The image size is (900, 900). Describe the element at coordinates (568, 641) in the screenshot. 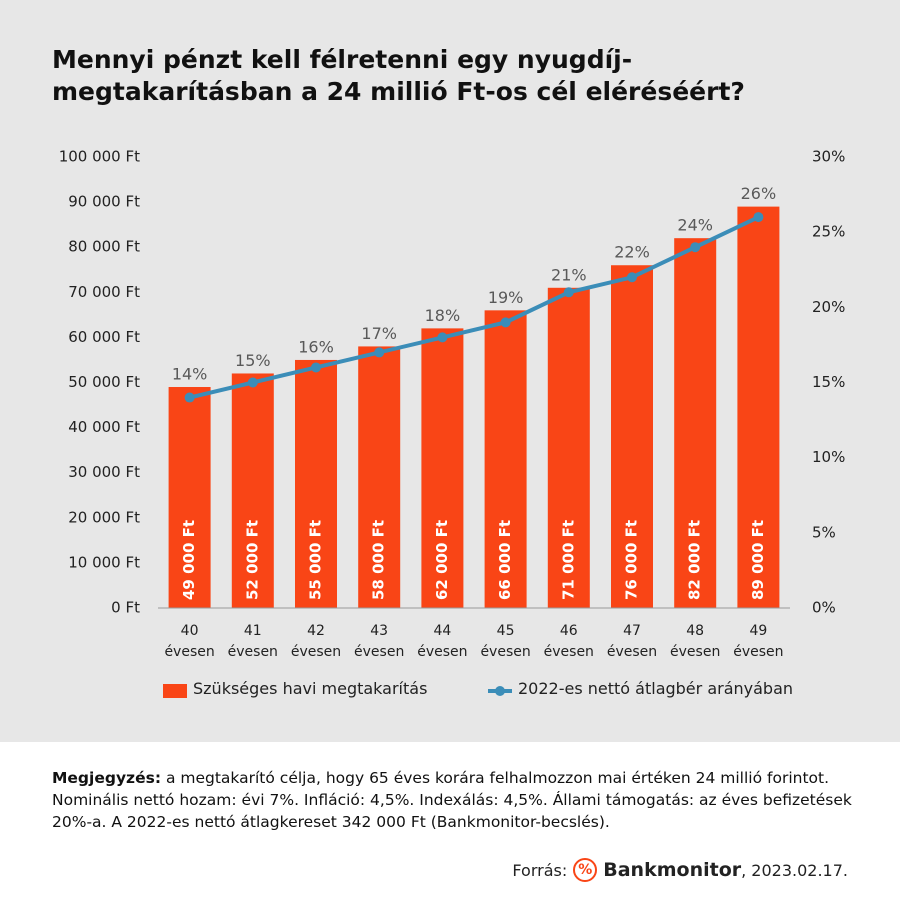

I see `x-tick-label: 46 évesen` at that location.